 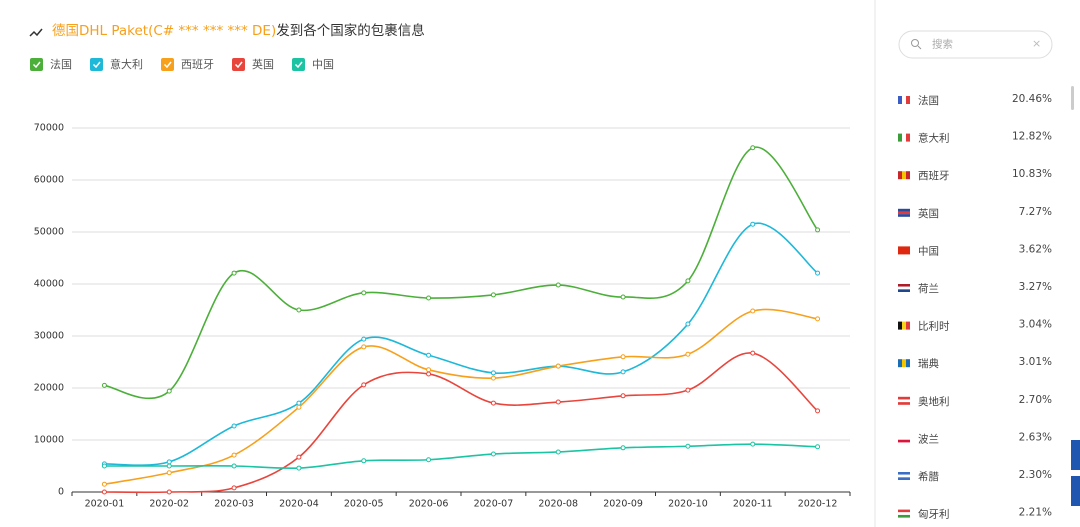 What do you see at coordinates (36, 32) in the screenshot?
I see `trend-icon` at bounding box center [36, 32].